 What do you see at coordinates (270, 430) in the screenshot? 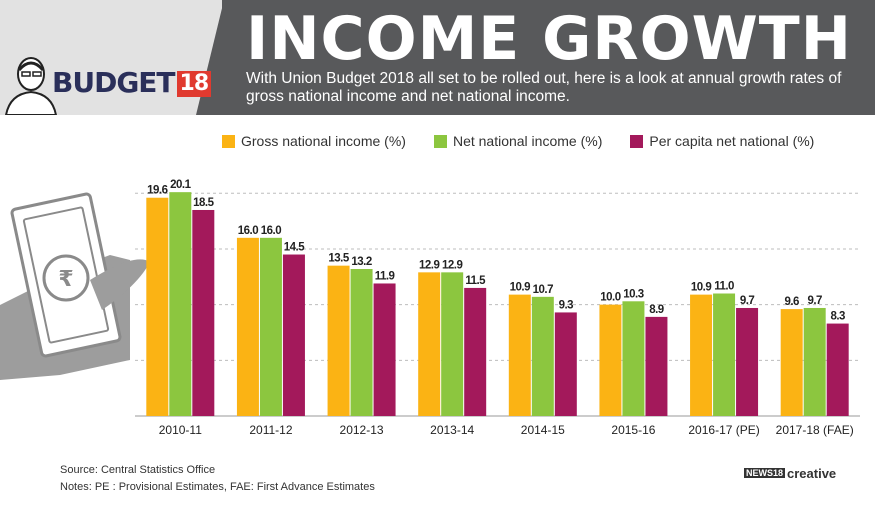
I see `x-tick-label: 2011-12` at bounding box center [270, 430].